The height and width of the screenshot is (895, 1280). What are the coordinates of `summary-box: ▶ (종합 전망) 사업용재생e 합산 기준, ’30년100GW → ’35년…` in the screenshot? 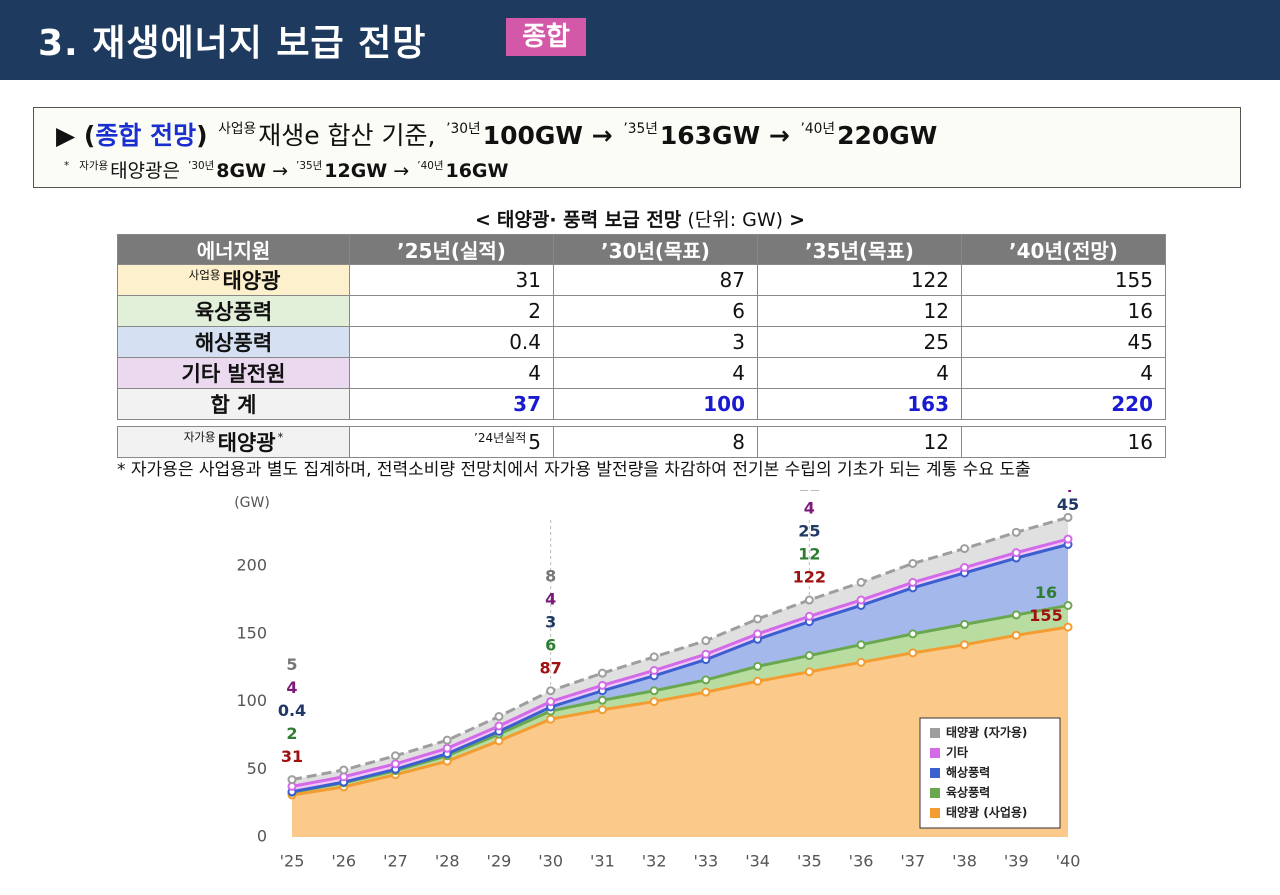 It's located at (637, 147).